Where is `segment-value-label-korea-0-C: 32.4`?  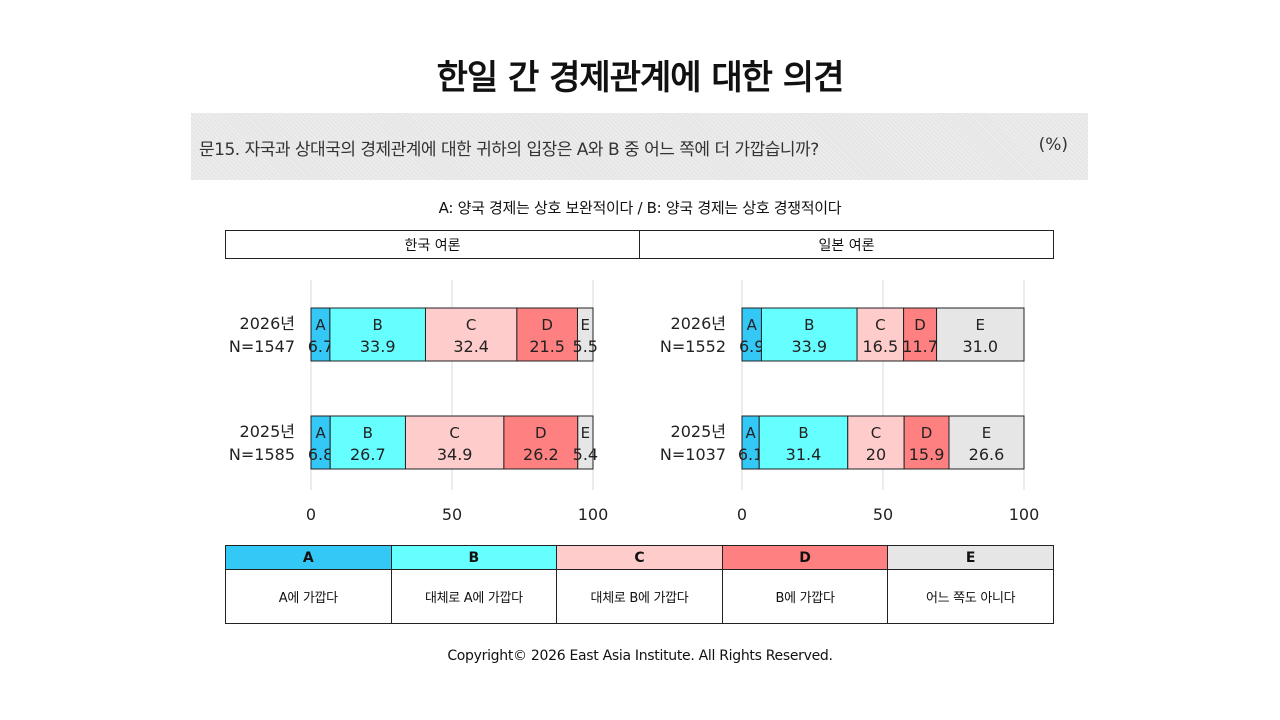 segment-value-label-korea-0-C: 32.4 is located at coordinates (471, 346).